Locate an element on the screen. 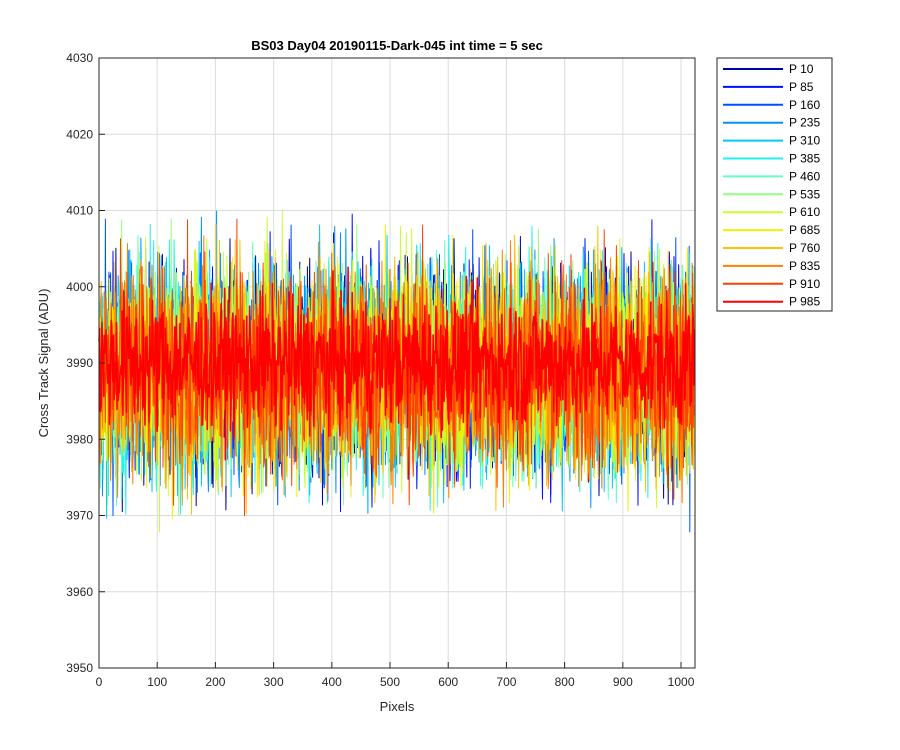 The height and width of the screenshot is (750, 900). legend-label: P 460 is located at coordinates (804, 176).